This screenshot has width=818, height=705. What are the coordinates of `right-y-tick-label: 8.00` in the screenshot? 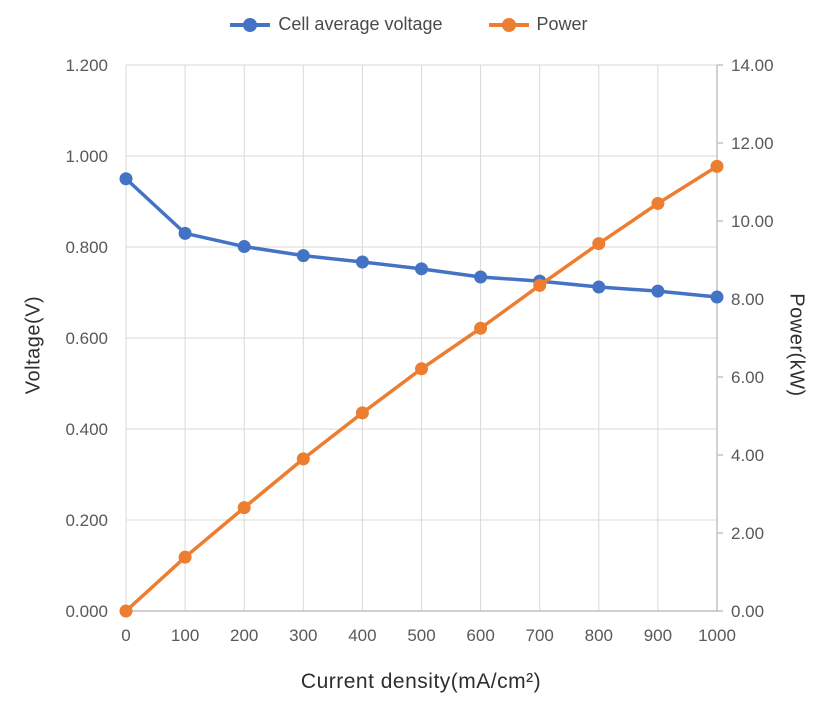 It's located at (747, 299).